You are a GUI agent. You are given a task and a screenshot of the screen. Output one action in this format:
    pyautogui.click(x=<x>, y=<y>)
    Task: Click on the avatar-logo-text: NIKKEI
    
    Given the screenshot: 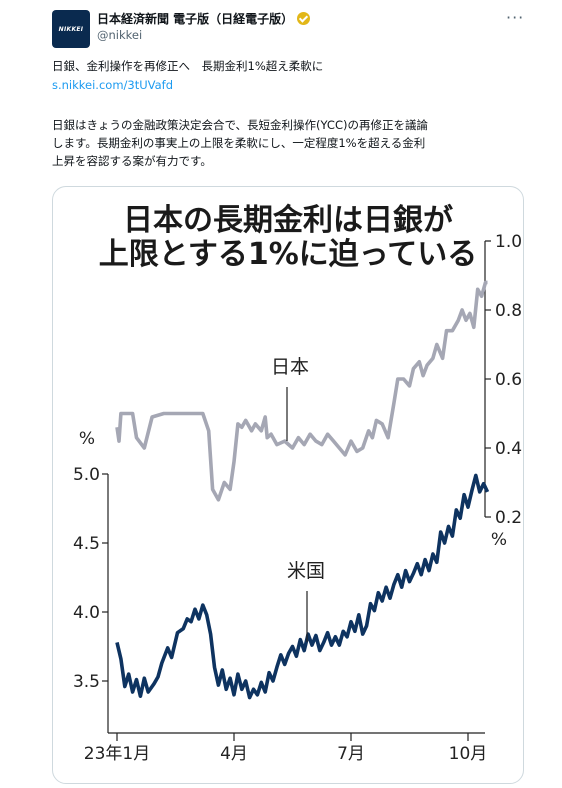 What is the action you would take?
    pyautogui.click(x=71, y=29)
    